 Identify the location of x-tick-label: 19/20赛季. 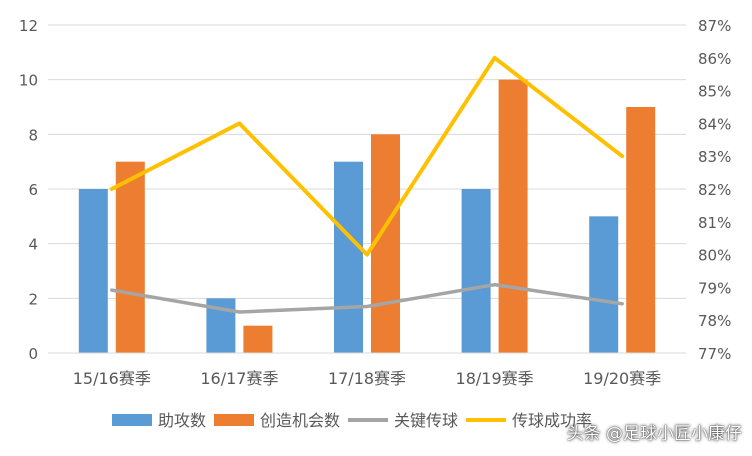
(622, 378).